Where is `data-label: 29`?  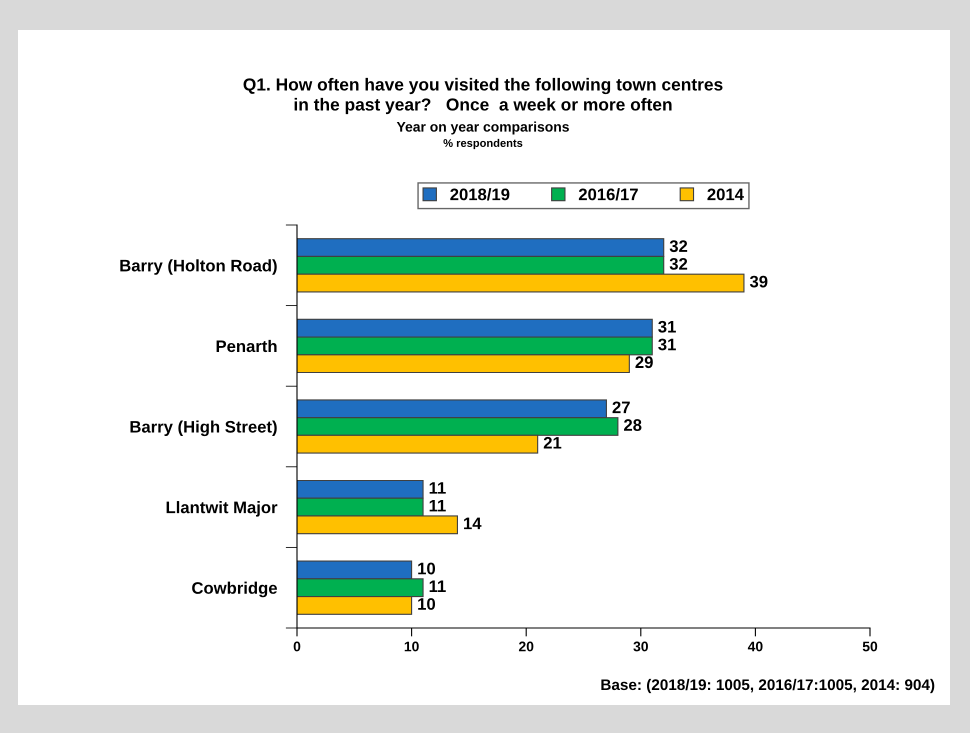 data-label: 29 is located at coordinates (644, 362).